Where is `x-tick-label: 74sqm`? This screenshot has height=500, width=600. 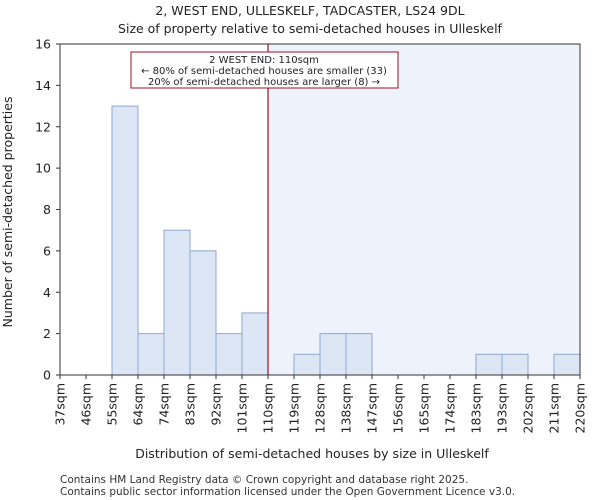 x-tick-label: 74sqm is located at coordinates (164, 404).